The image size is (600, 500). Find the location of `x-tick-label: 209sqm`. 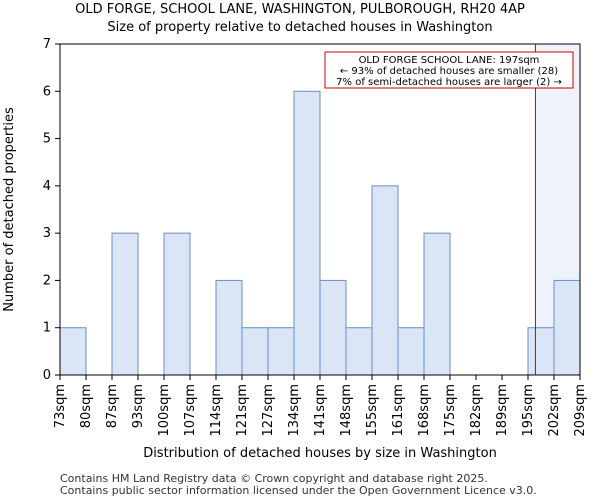

x-tick-label: 209sqm is located at coordinates (580, 410).